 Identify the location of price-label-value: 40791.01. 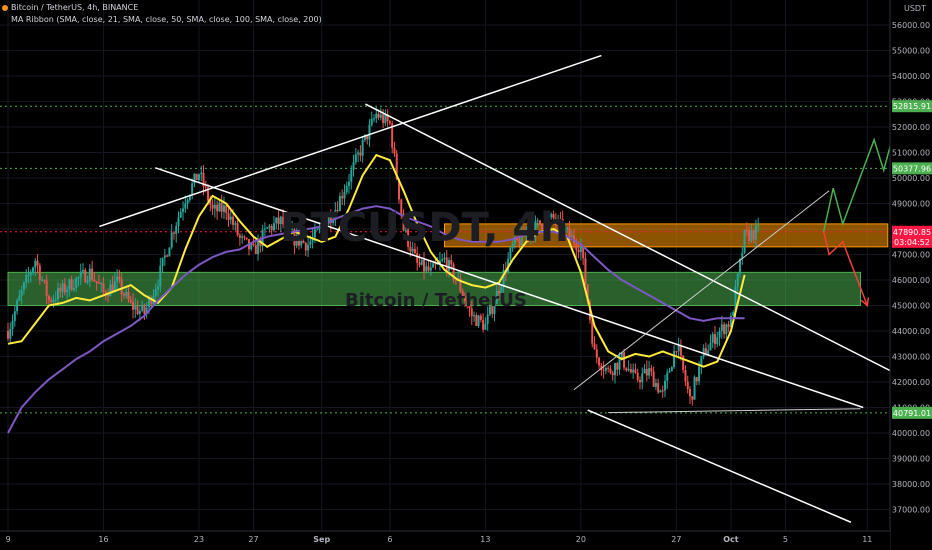
(912, 413).